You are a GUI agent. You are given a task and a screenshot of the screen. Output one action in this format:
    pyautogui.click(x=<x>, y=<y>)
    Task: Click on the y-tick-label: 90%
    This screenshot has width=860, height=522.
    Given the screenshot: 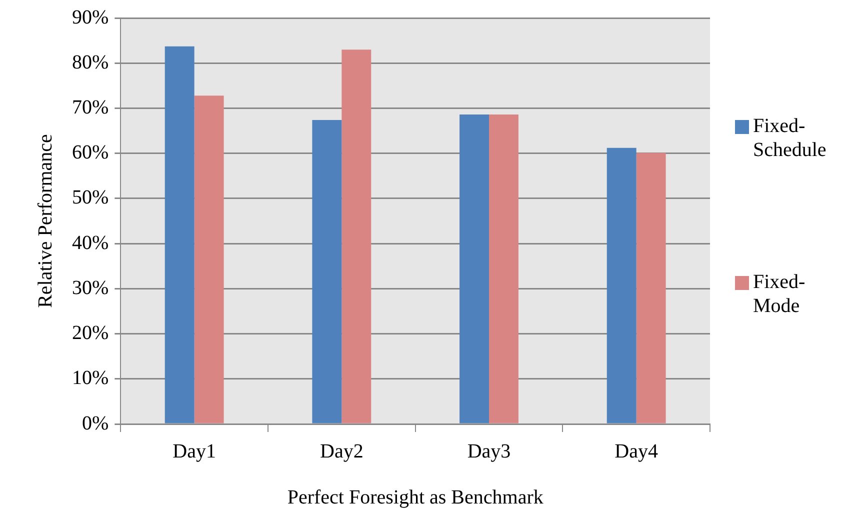 What is the action you would take?
    pyautogui.click(x=90, y=17)
    